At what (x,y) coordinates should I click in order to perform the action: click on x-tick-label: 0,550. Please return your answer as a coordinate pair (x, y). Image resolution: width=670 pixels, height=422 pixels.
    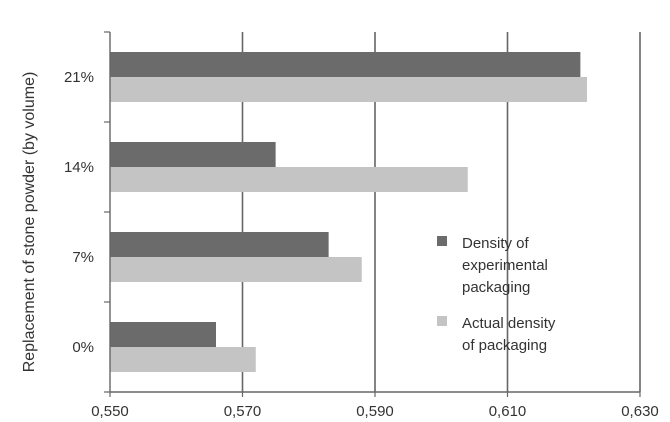
    Looking at the image, I should click on (110, 411).